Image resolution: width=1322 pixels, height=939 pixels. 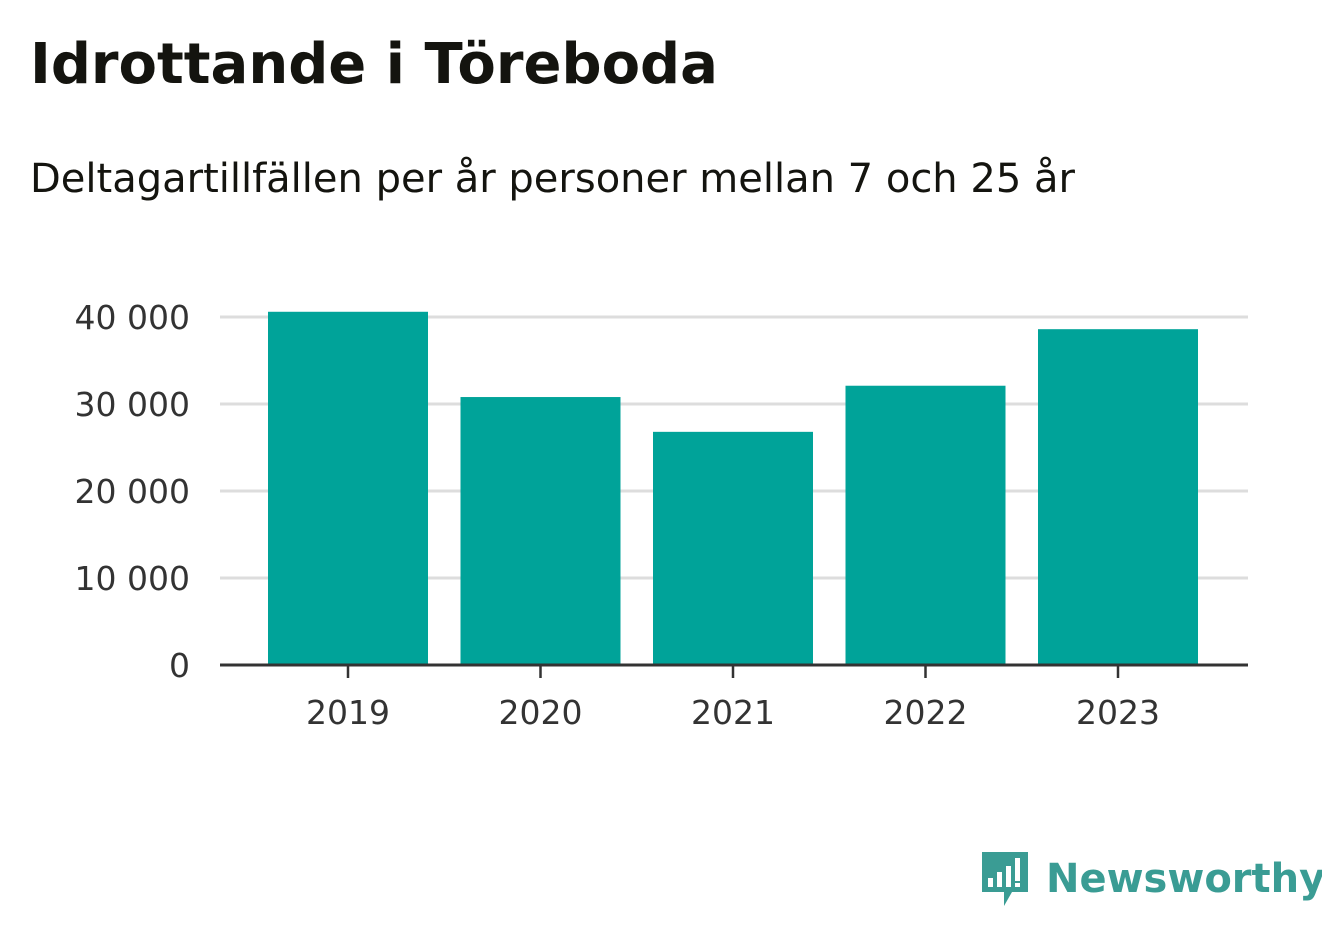 I want to click on bar-2020, so click(x=540, y=531).